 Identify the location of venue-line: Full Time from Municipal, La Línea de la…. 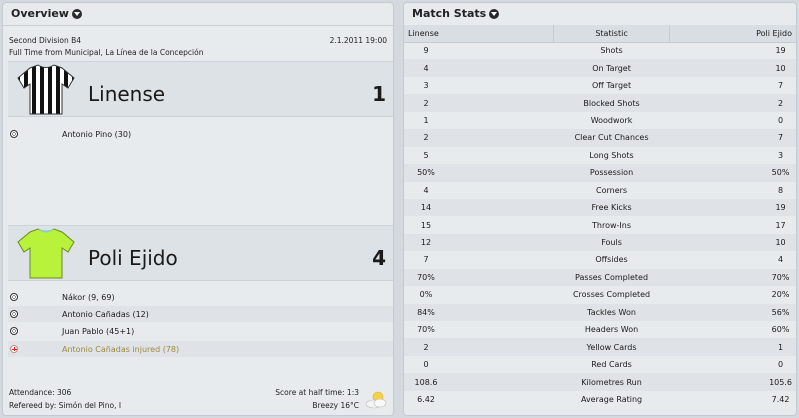
(106, 52).